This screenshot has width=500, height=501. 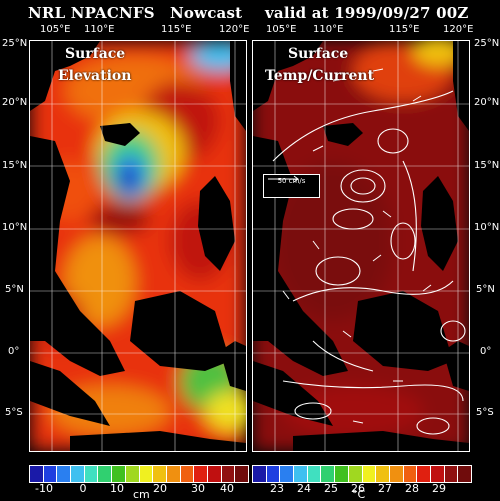 What do you see at coordinates (198, 488) in the screenshot?
I see `elev-tick-30: 30` at bounding box center [198, 488].